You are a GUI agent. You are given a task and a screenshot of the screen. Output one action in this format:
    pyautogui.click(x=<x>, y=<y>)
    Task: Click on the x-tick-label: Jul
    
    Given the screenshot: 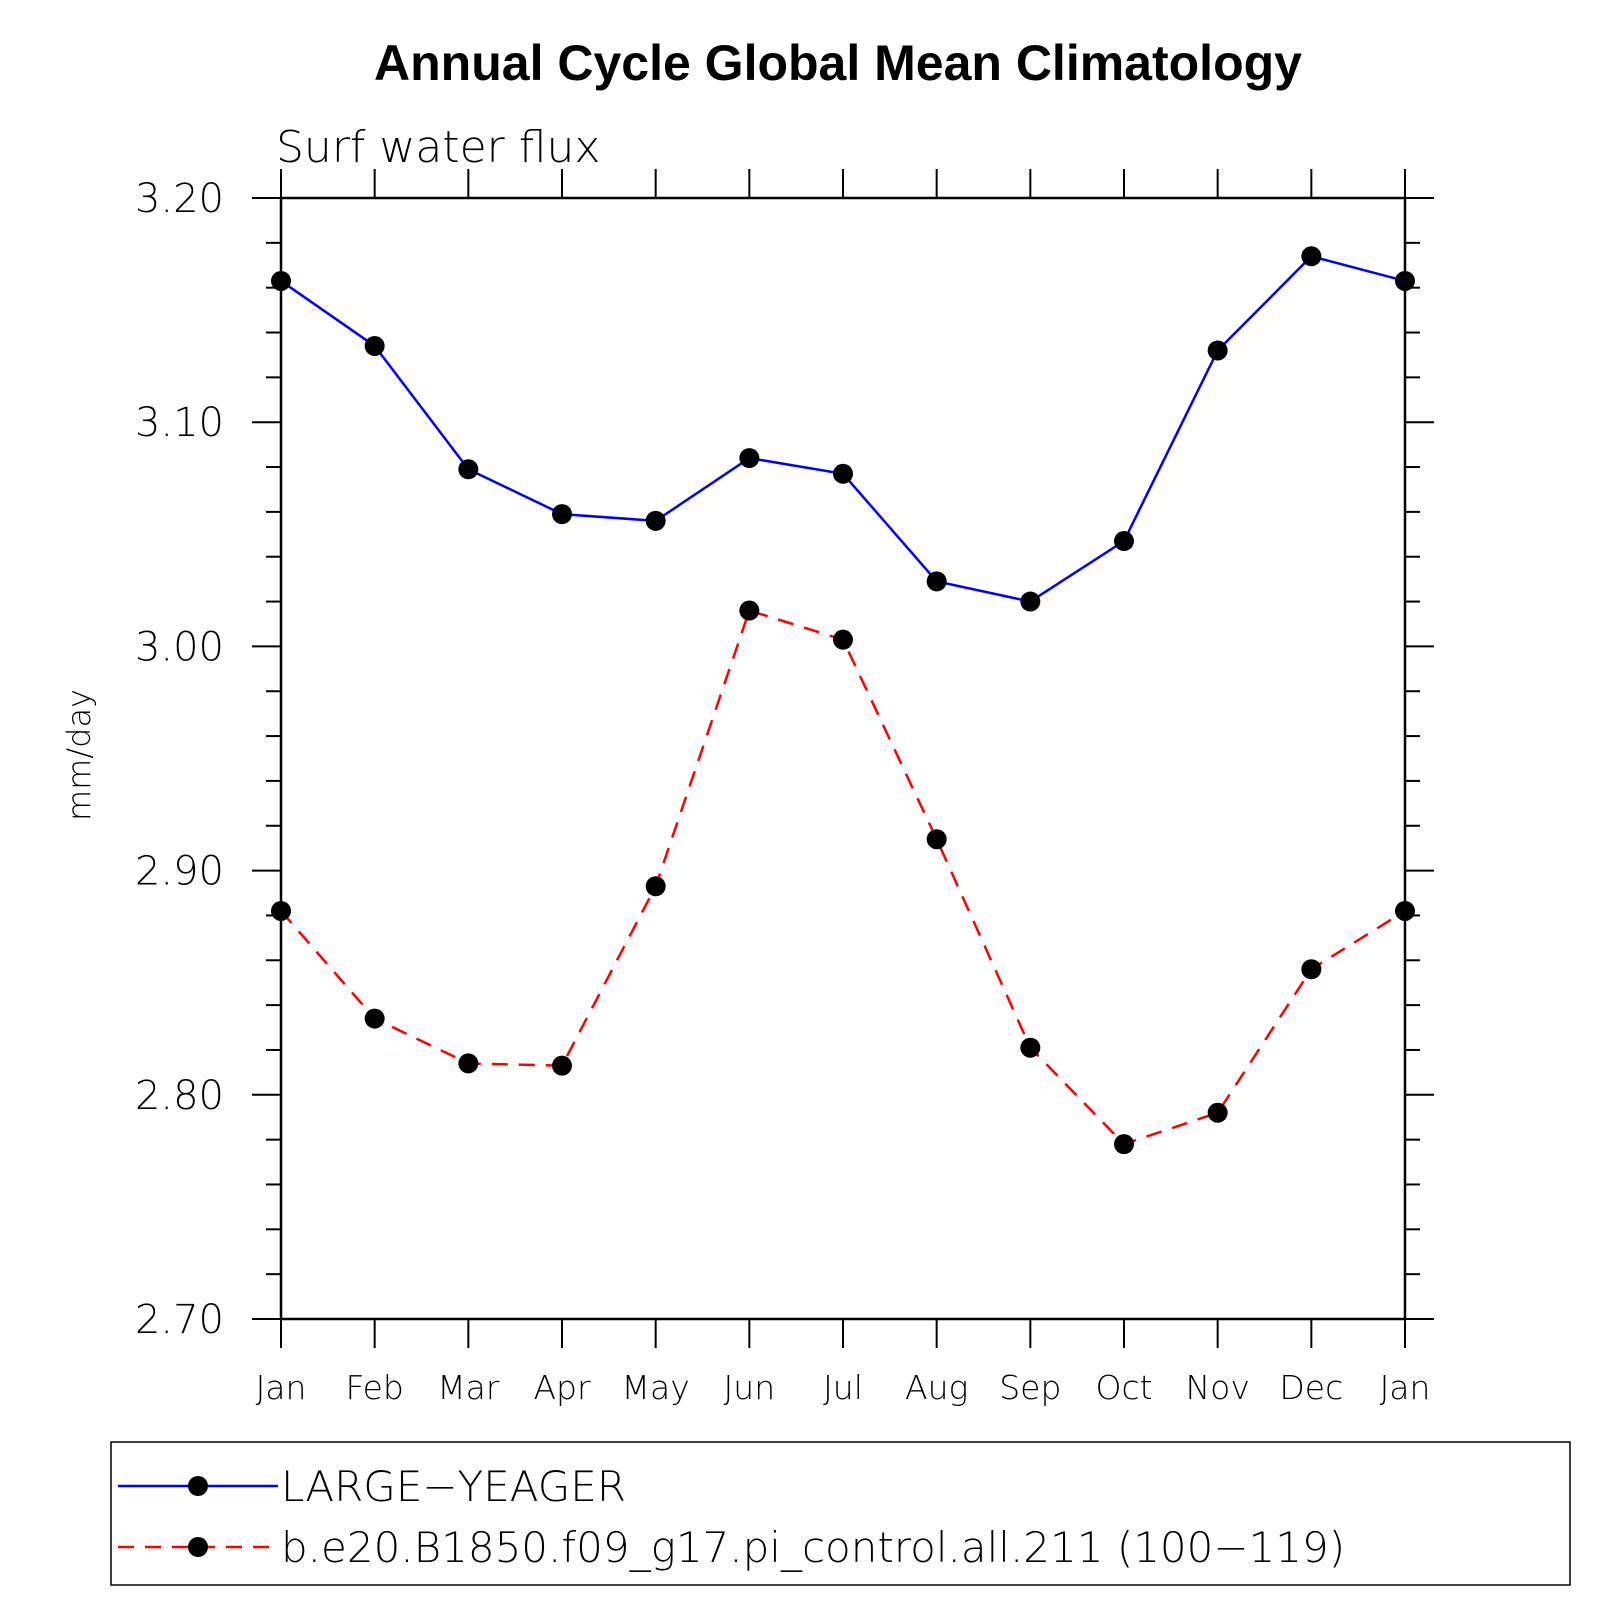 What is the action you would take?
    pyautogui.click(x=843, y=1387)
    